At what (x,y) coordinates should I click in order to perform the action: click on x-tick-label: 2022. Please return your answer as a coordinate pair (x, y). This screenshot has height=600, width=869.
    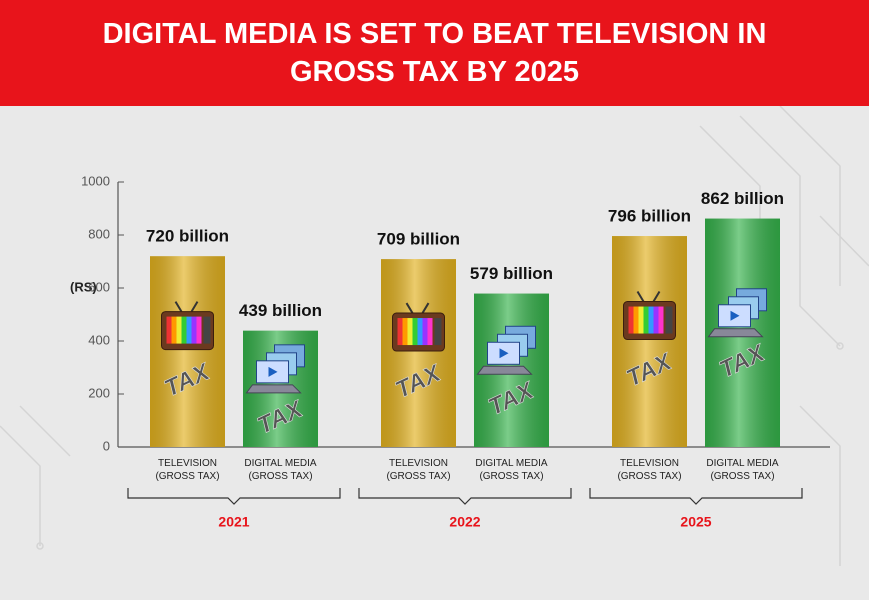
    Looking at the image, I should click on (464, 522).